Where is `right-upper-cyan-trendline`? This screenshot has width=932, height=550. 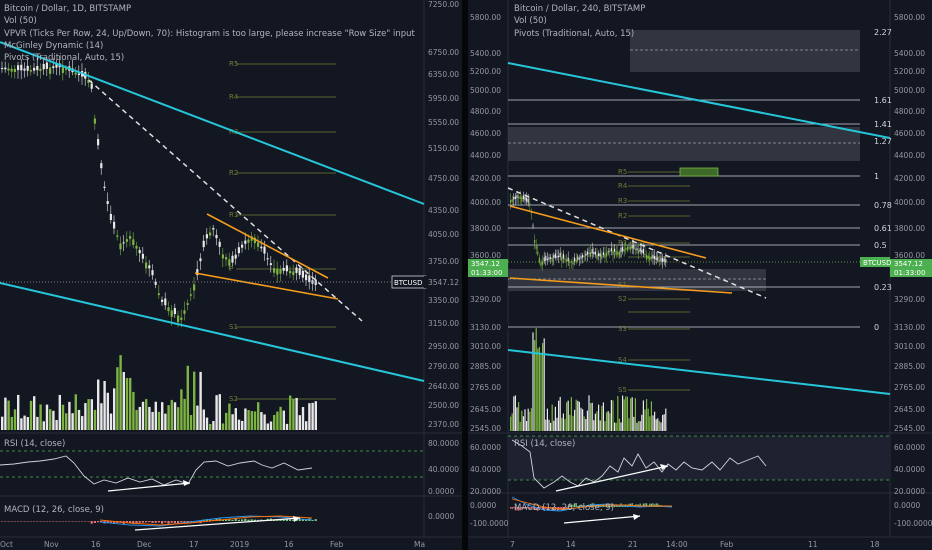 right-upper-cyan-trendline is located at coordinates (699, 100).